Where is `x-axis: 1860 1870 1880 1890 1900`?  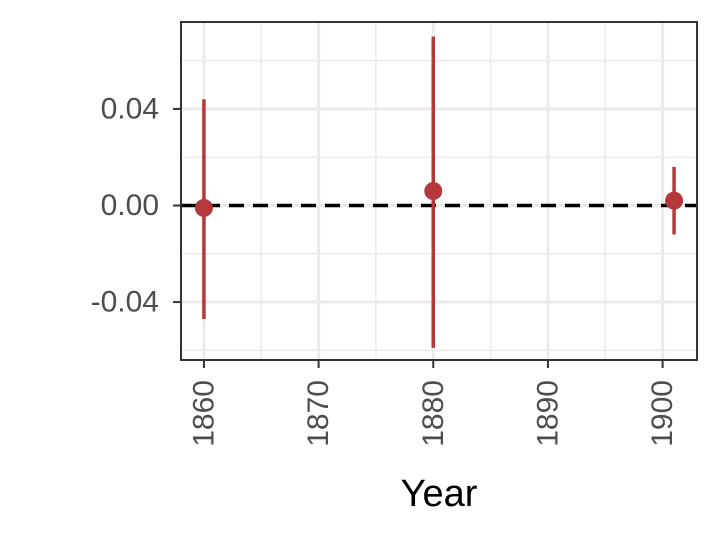 x-axis: 1860 1870 1880 1890 1900 is located at coordinates (433, 403).